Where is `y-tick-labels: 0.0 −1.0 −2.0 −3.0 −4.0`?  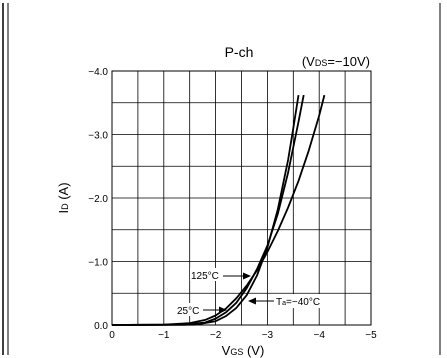 y-tick-labels: 0.0 −1.0 −2.0 −3.0 −4.0 is located at coordinates (98, 199).